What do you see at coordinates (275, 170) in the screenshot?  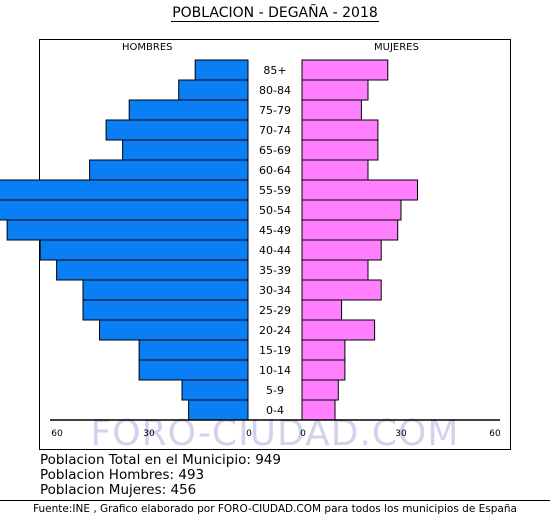 I see `age-label: 60-64` at bounding box center [275, 170].